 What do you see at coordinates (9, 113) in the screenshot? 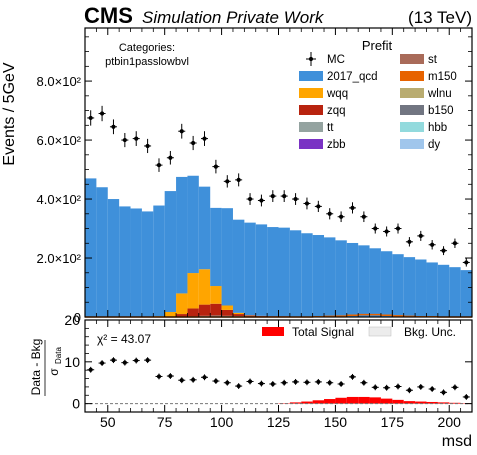
I see `y-axis-label: Events / 5GeV` at bounding box center [9, 113].